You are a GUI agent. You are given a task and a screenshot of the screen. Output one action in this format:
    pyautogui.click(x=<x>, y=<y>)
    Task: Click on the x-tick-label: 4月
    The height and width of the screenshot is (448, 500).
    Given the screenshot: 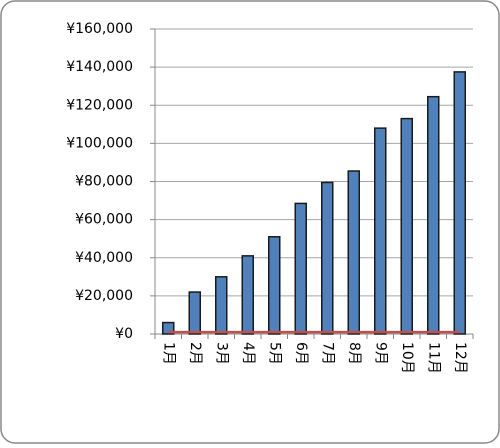 What is the action you would take?
    pyautogui.click(x=248, y=353)
    